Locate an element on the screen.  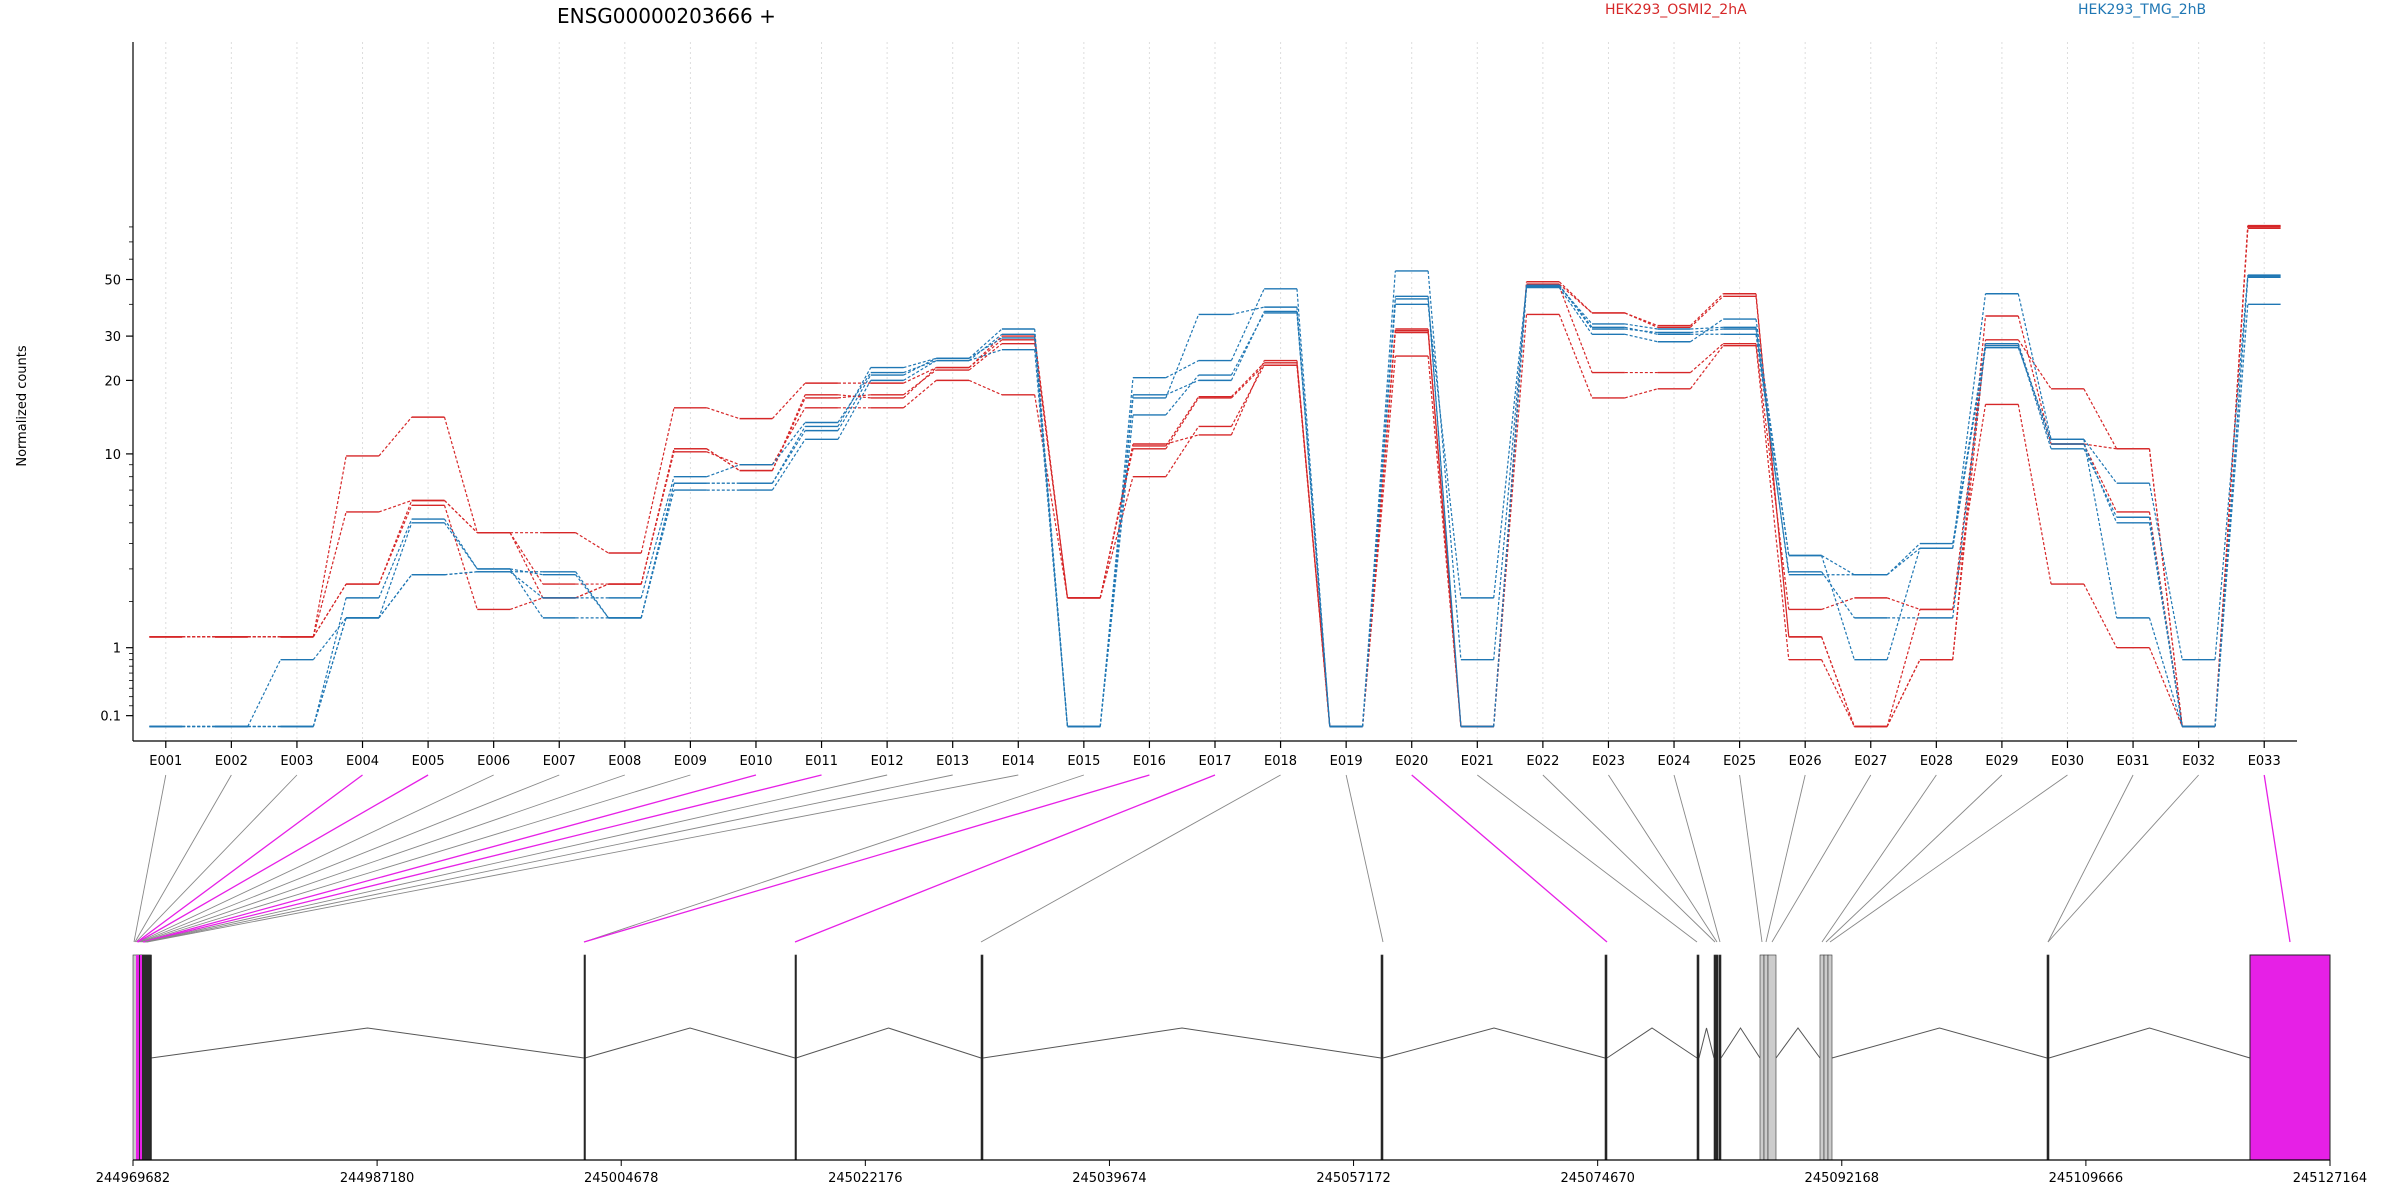
x-tick-label: E006 is located at coordinates (493, 761).